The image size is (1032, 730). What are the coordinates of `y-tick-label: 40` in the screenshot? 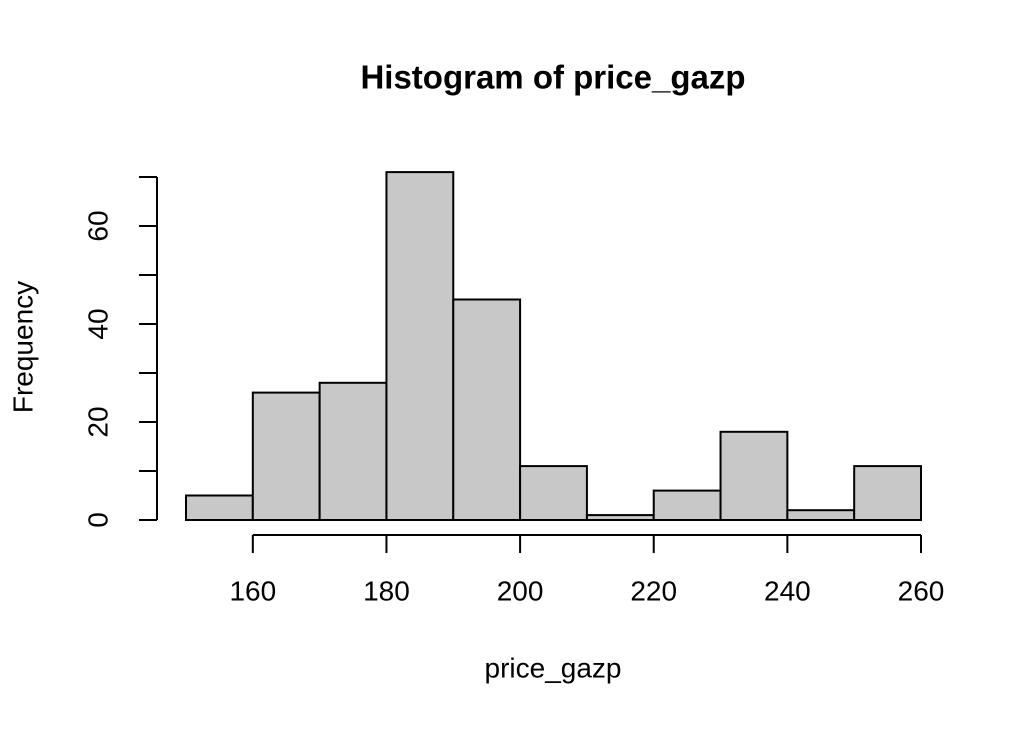 It's located at (97, 323).